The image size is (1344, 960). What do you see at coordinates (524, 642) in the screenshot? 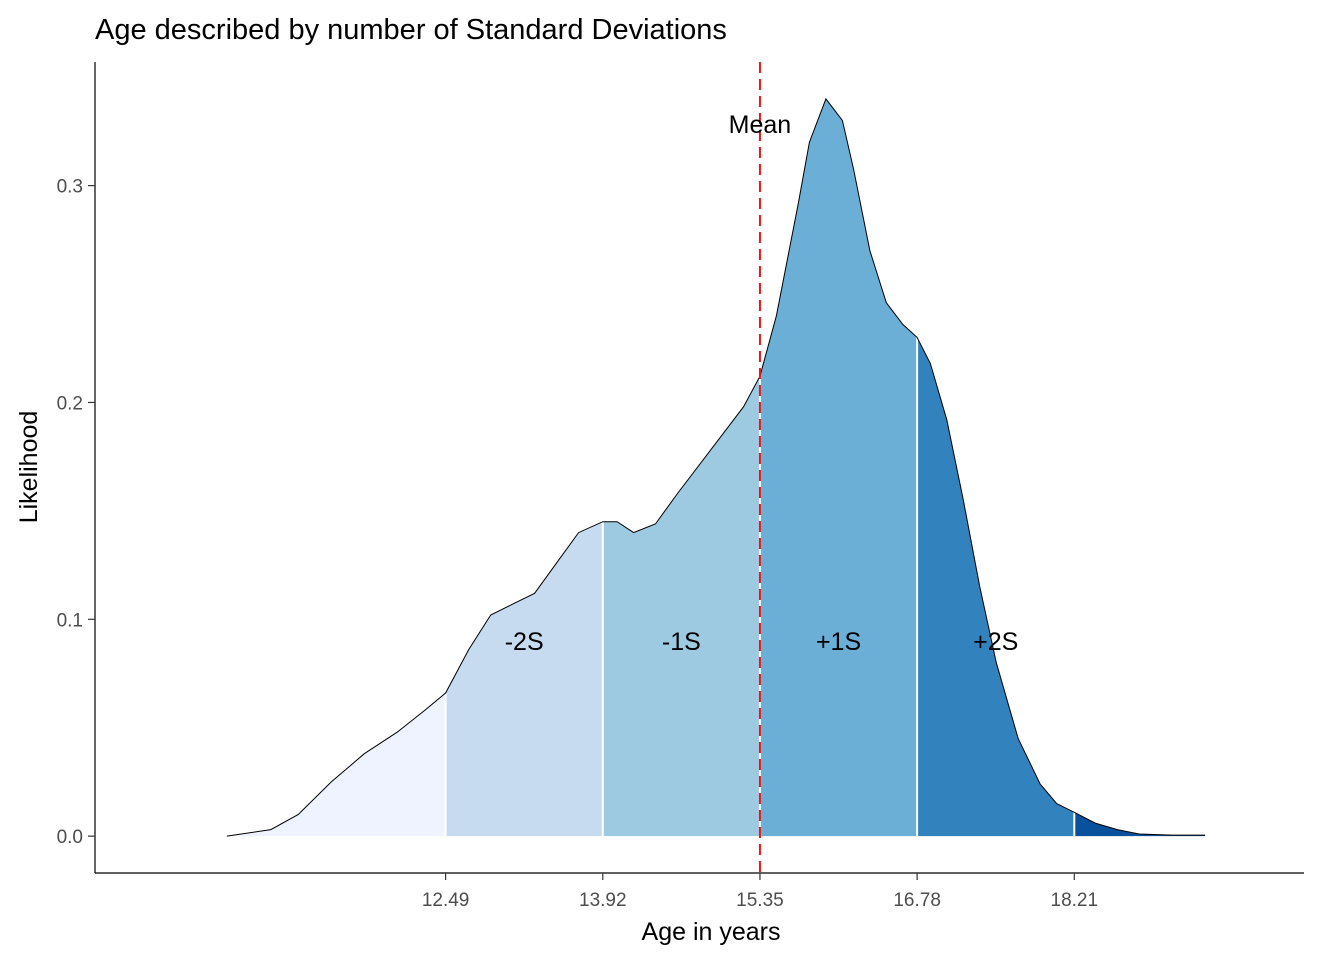
I see `band-label-1: -2S` at bounding box center [524, 642].